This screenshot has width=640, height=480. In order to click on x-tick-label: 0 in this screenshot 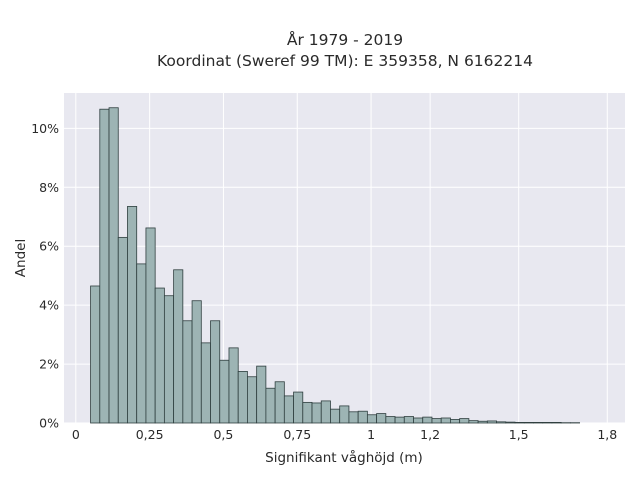, I will do `click(76, 434)`.